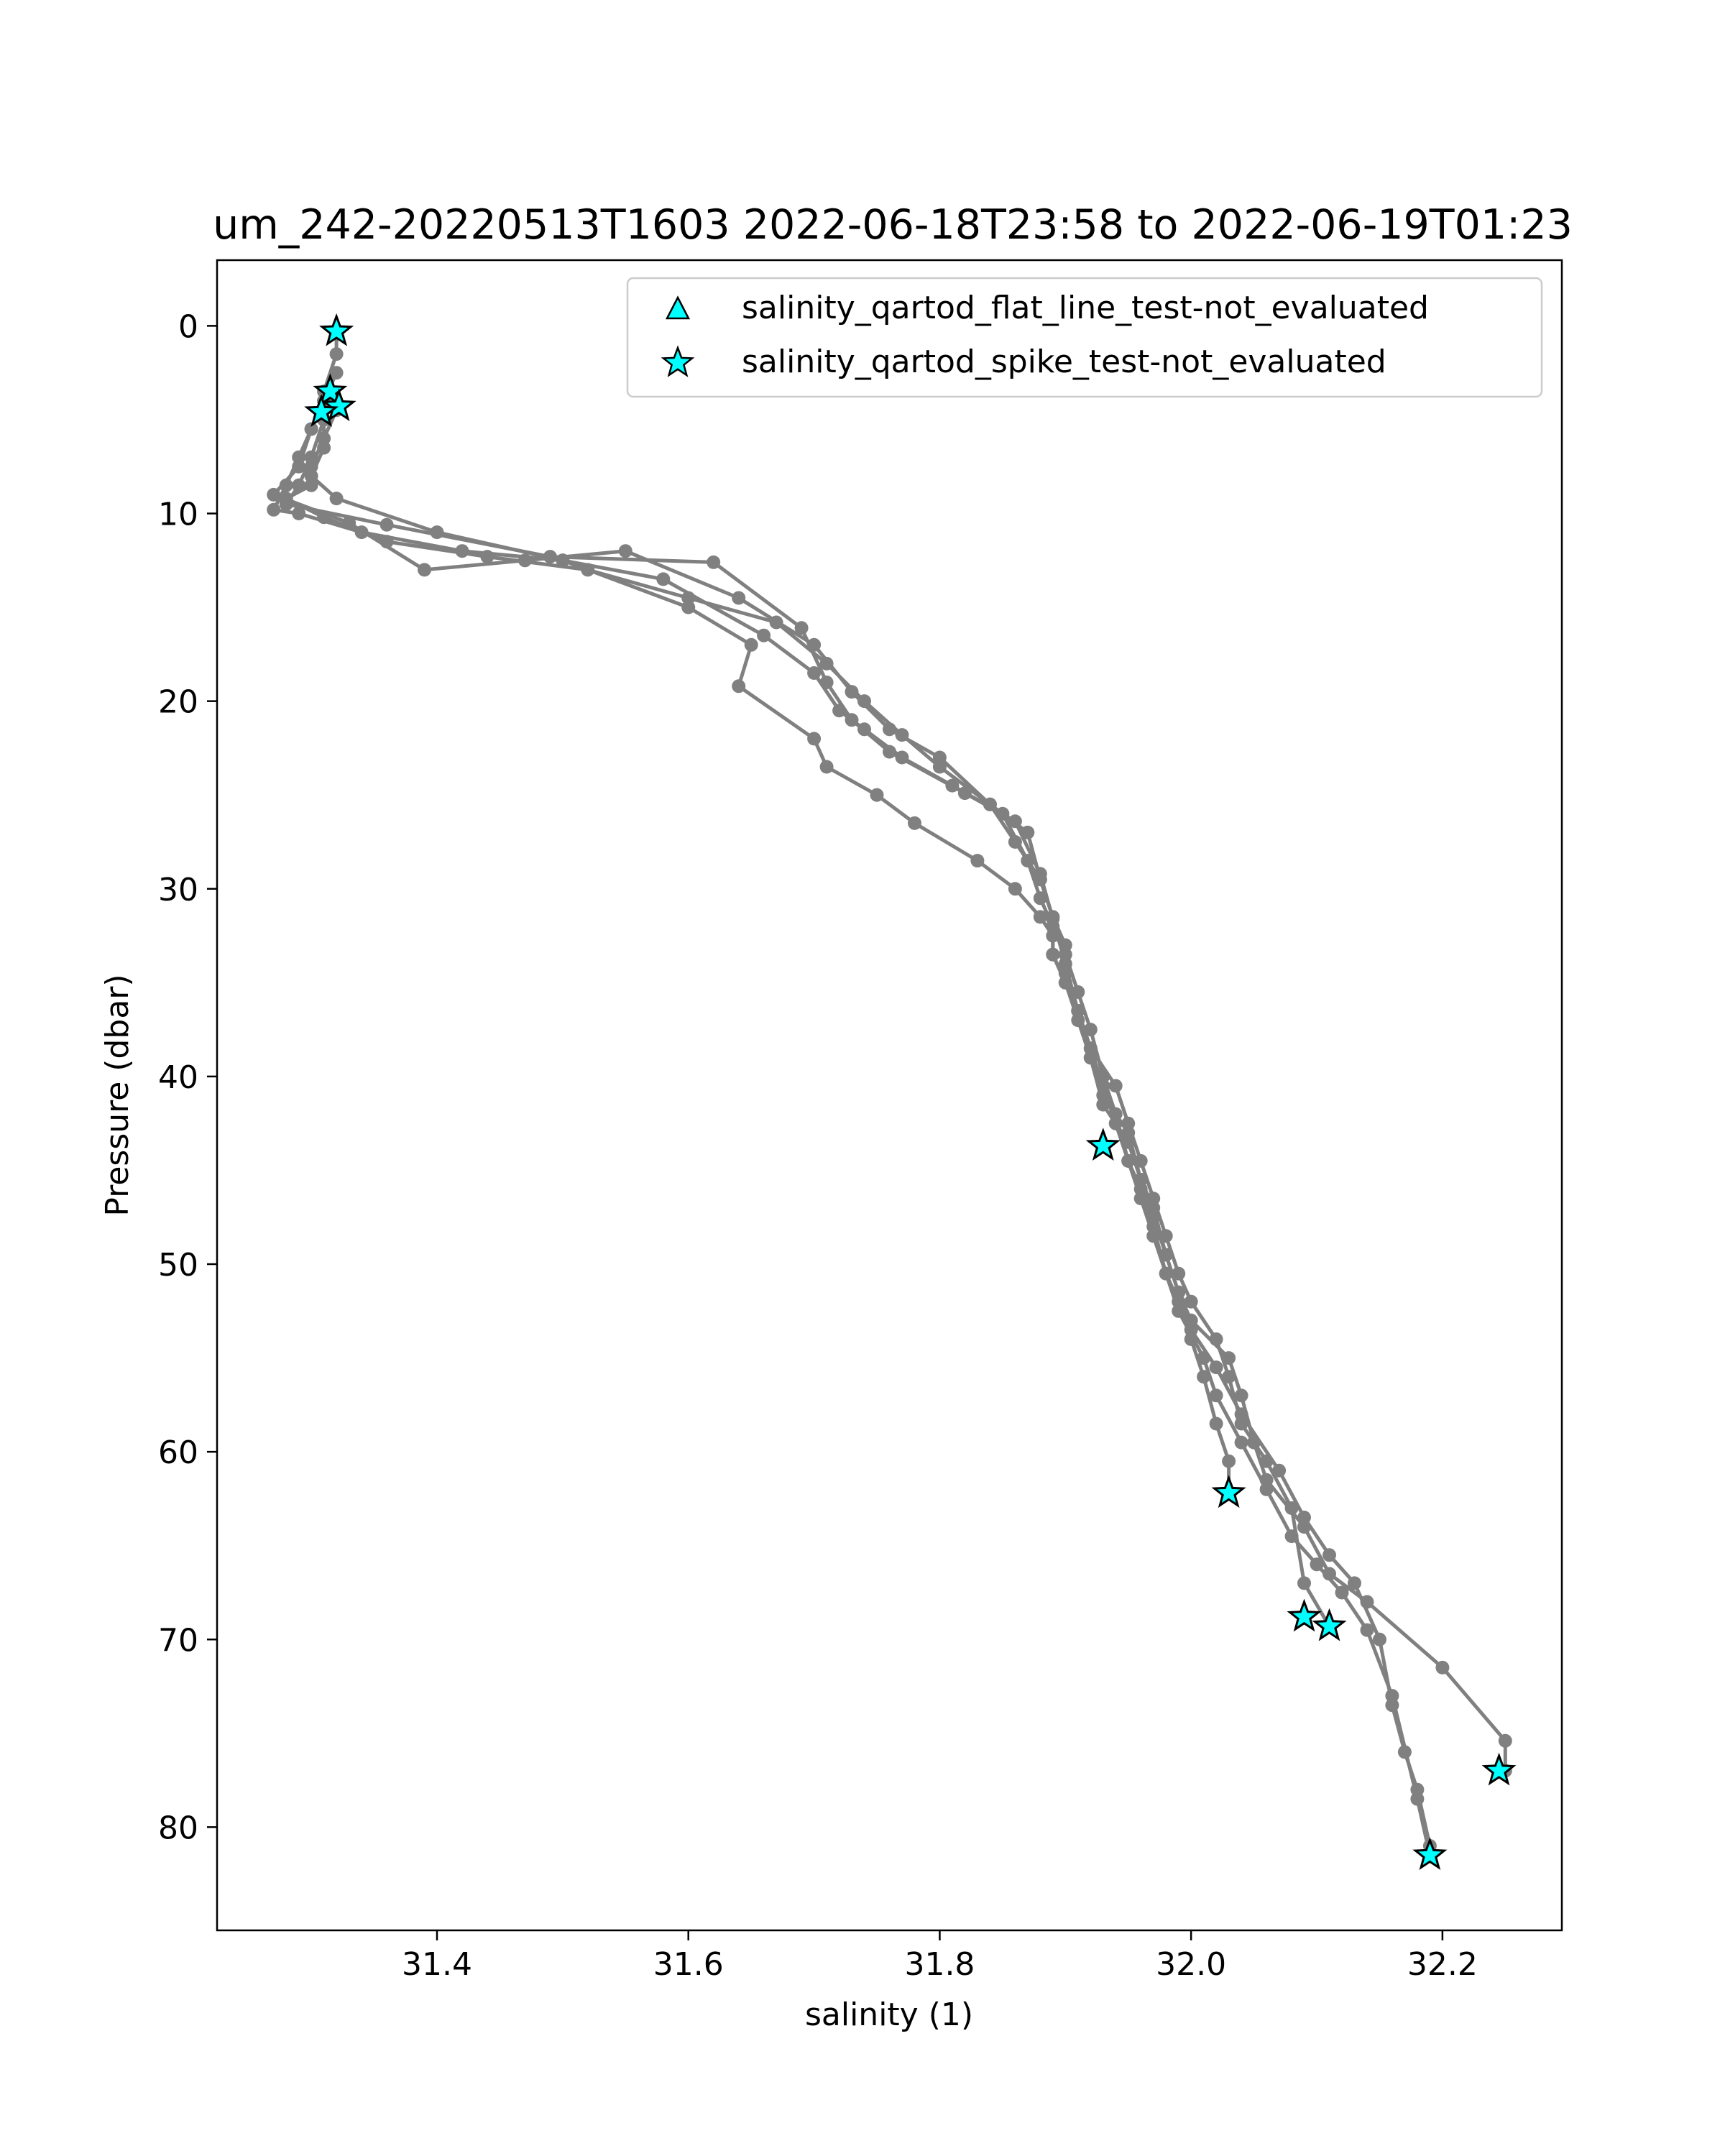  What do you see at coordinates (678, 361) in the screenshot?
I see `legend-star-marker-icon` at bounding box center [678, 361].